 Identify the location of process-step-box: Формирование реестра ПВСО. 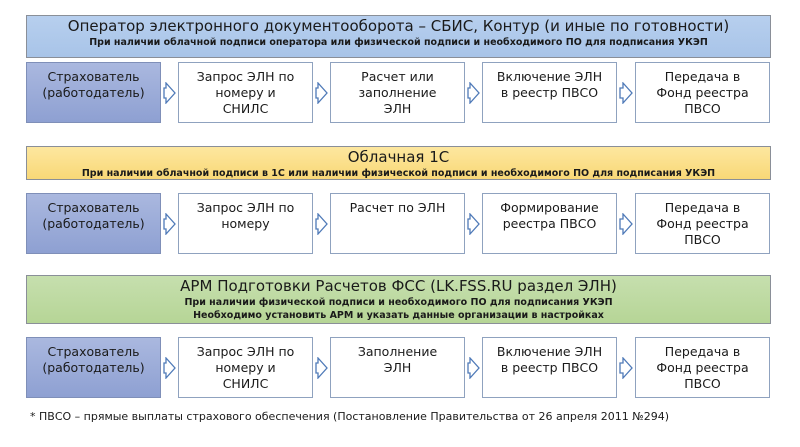
(549, 223).